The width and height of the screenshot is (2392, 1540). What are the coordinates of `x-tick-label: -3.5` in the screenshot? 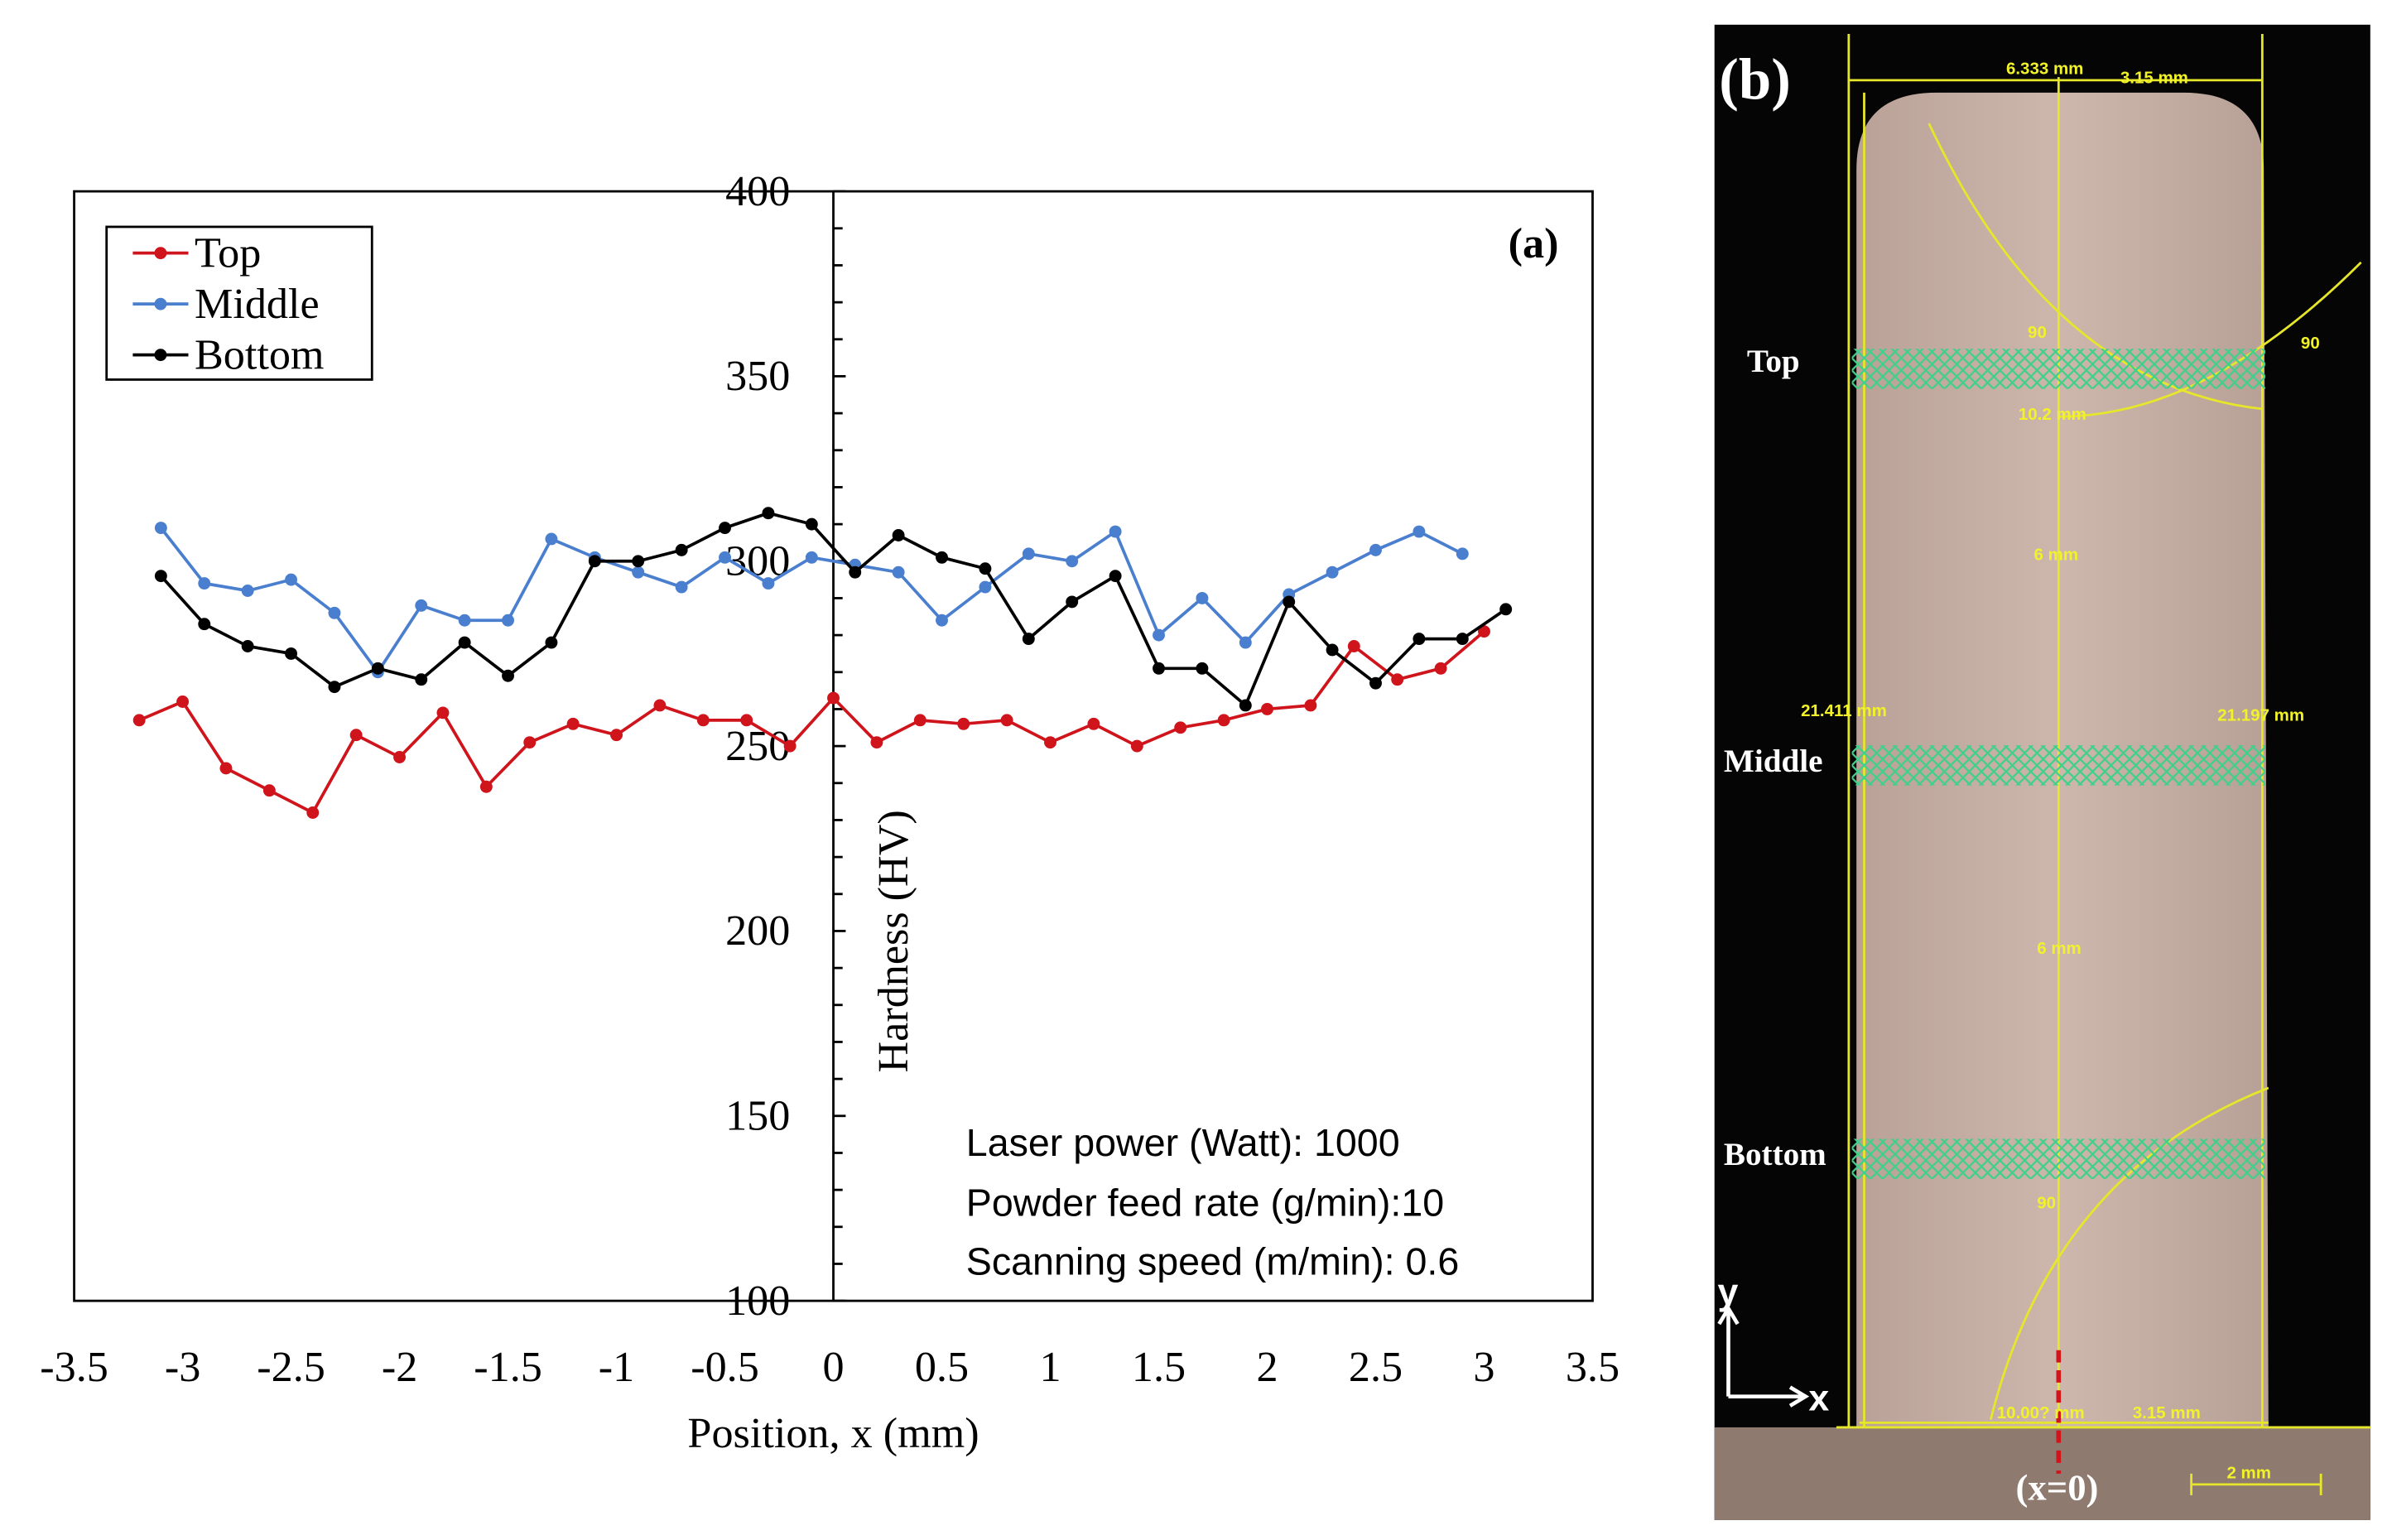 It's located at (74, 1368).